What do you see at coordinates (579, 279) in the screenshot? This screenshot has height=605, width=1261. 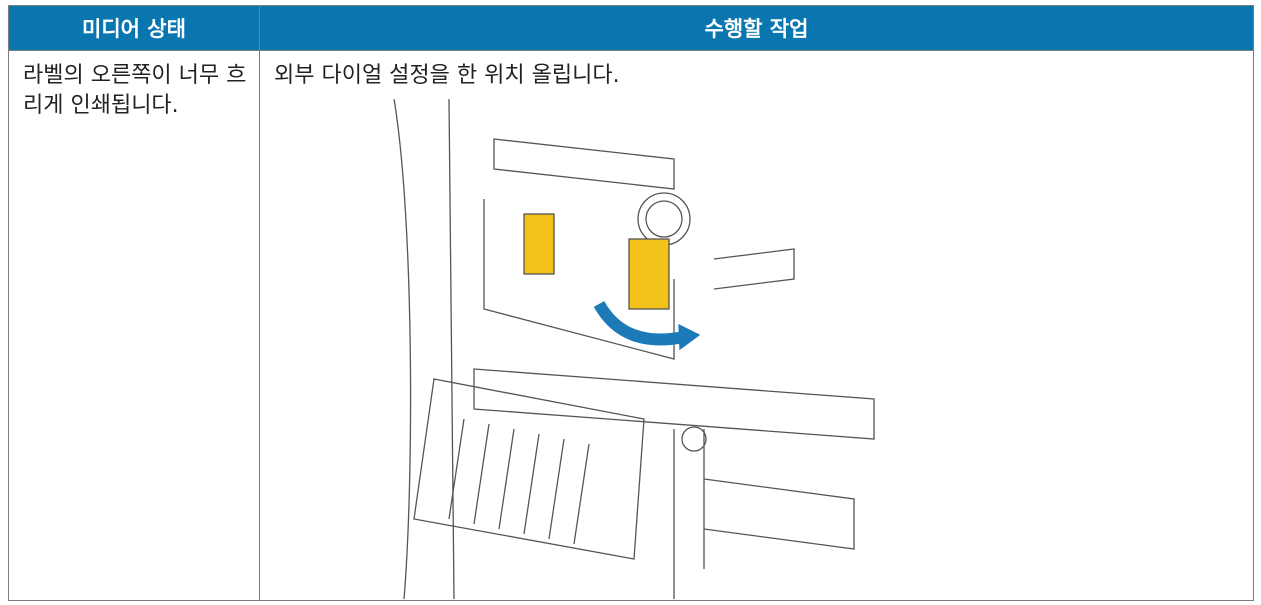 I see `plate` at bounding box center [579, 279].